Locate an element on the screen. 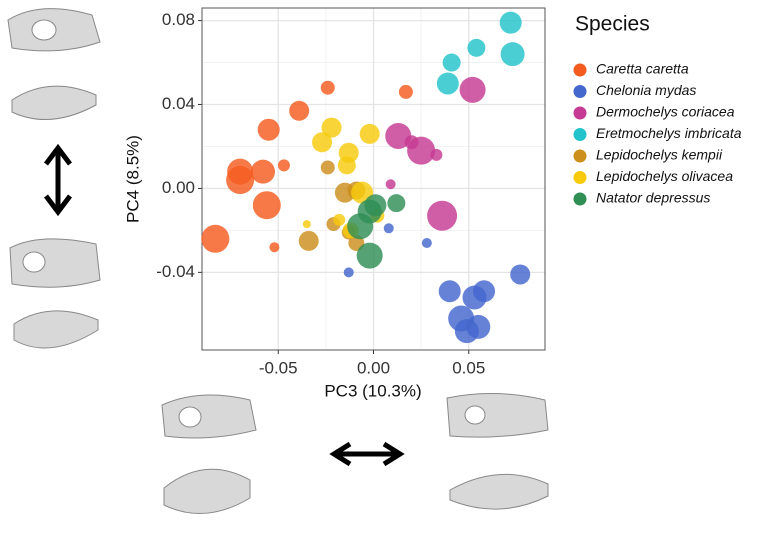 The width and height of the screenshot is (767, 535). y-tick-label: 0.04 is located at coordinates (178, 103).